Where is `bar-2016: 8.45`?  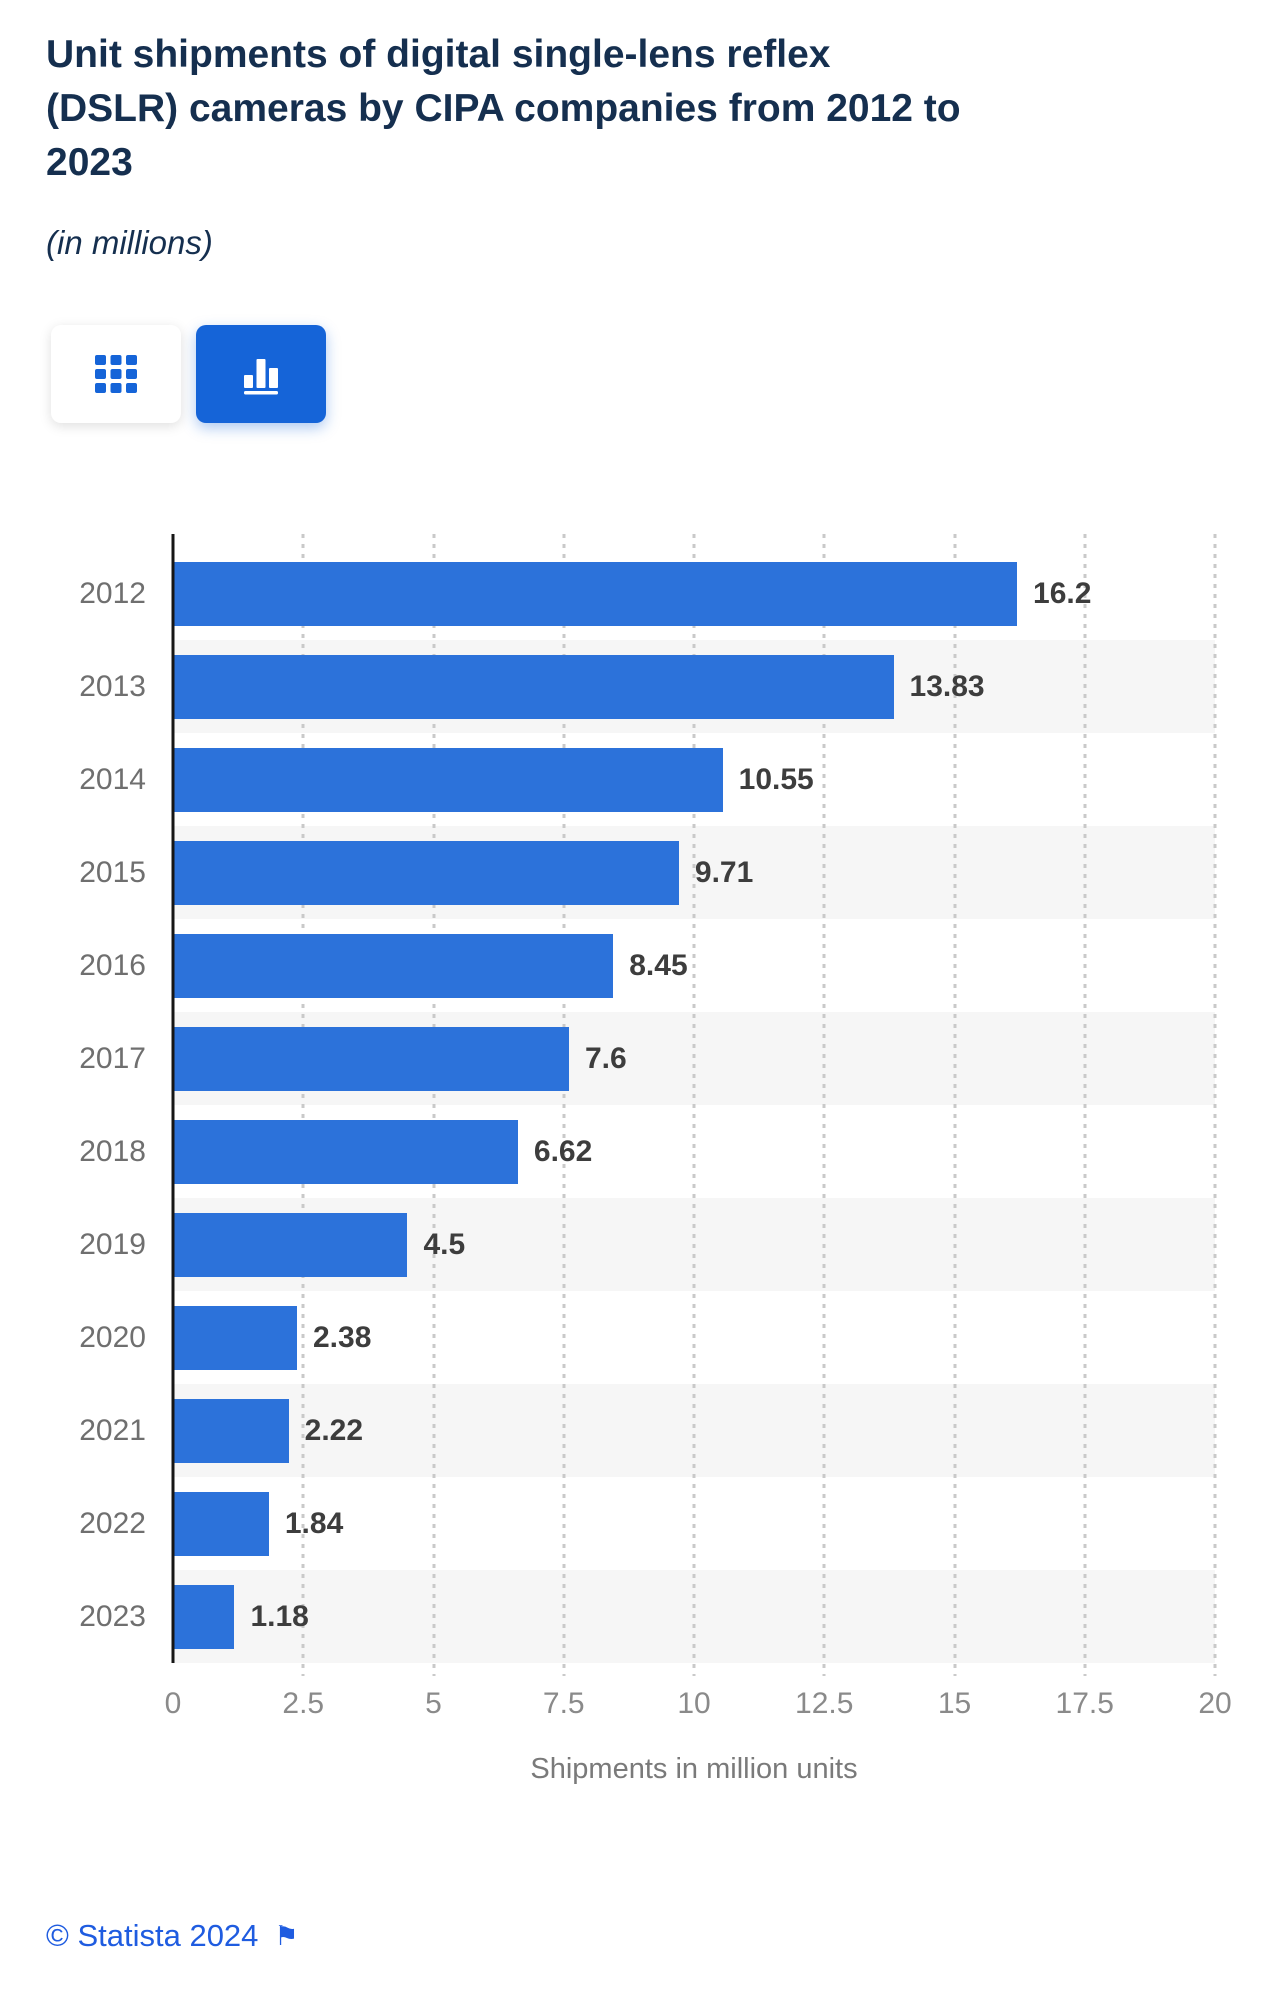
bar-2016: 8.45 is located at coordinates (430, 965).